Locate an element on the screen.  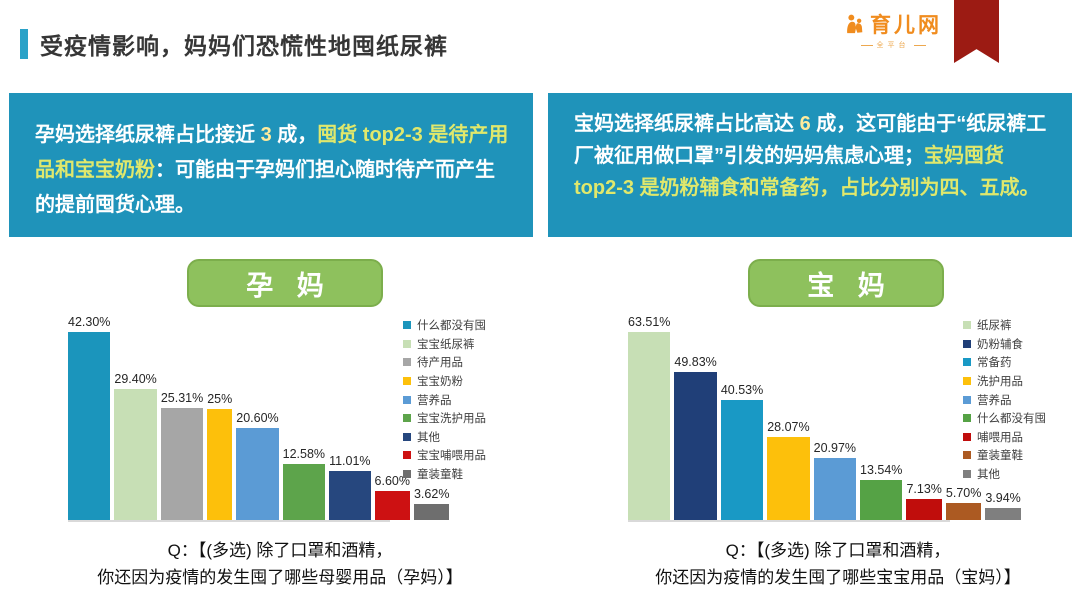
legend-item-纸尿裤: 纸尿裤 is located at coordinates (1004, 325).